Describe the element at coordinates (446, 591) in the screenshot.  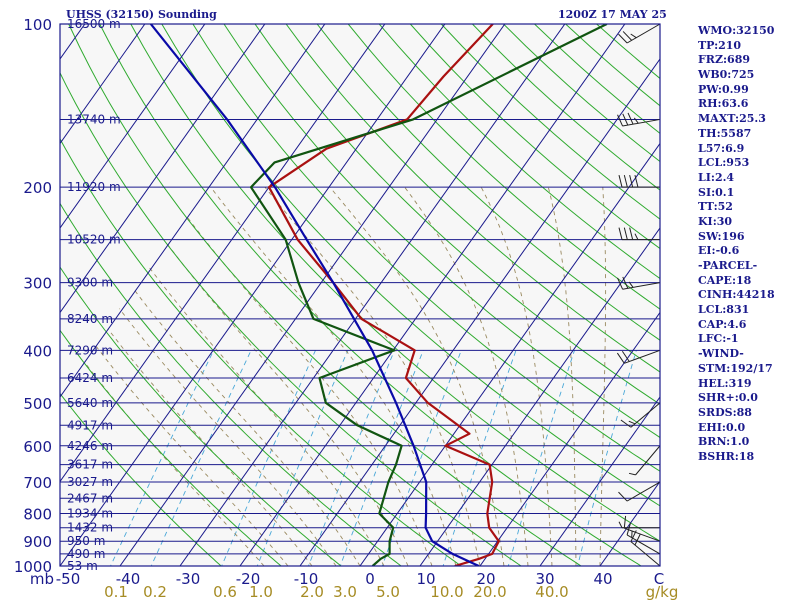
I see `mixing-ratio-label: 10.0` at that location.